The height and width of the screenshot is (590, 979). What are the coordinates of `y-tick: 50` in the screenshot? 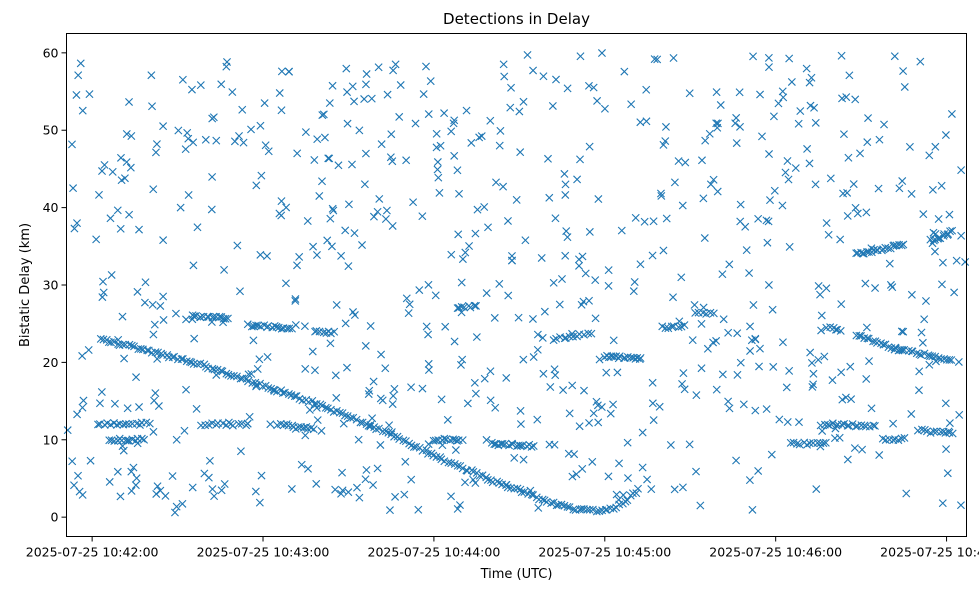 It's located at (55, 130).